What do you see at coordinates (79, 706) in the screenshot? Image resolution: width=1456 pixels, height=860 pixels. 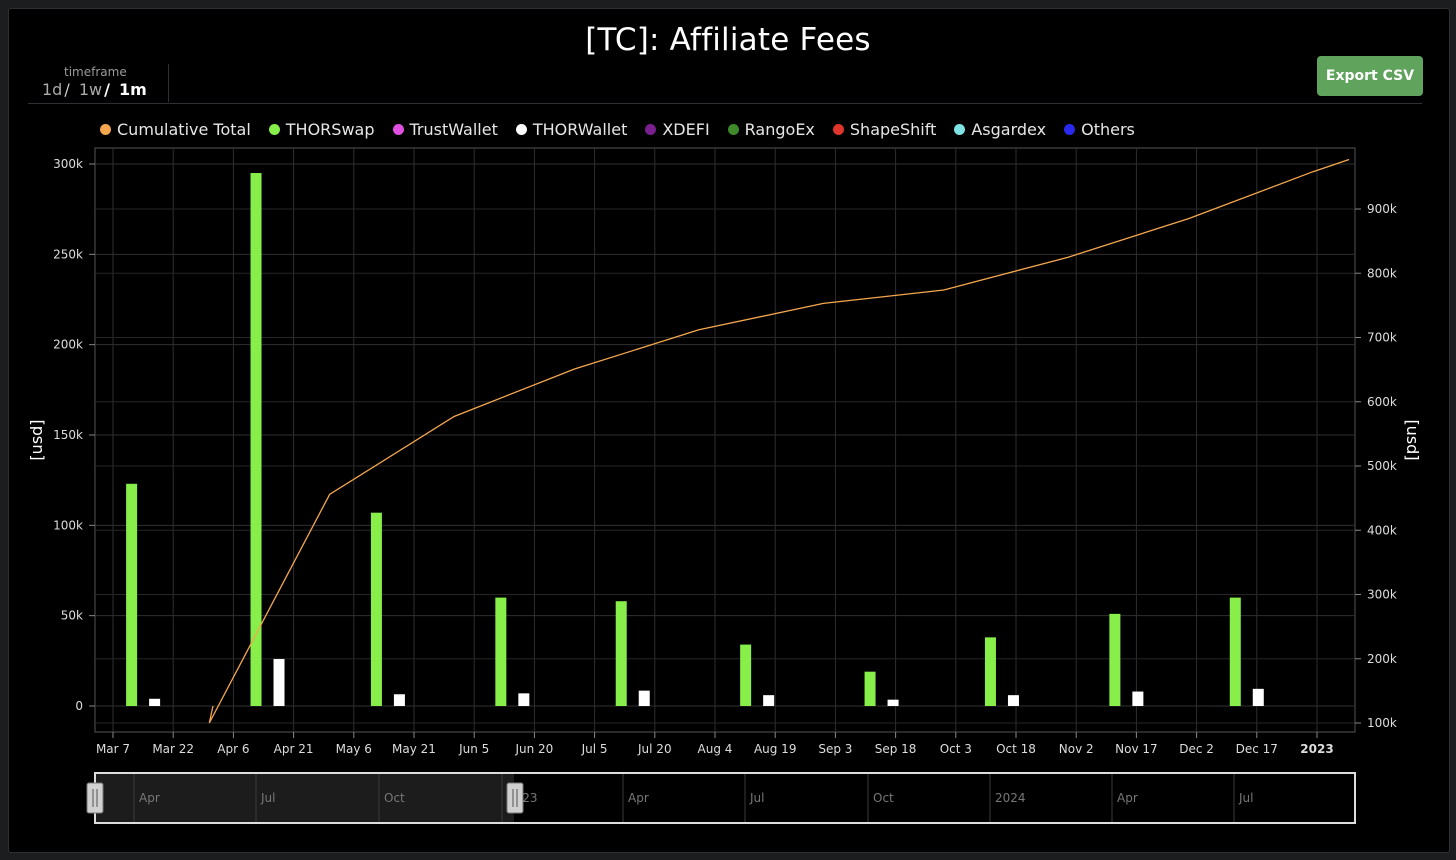 I see `y-tick-label: 0` at bounding box center [79, 706].